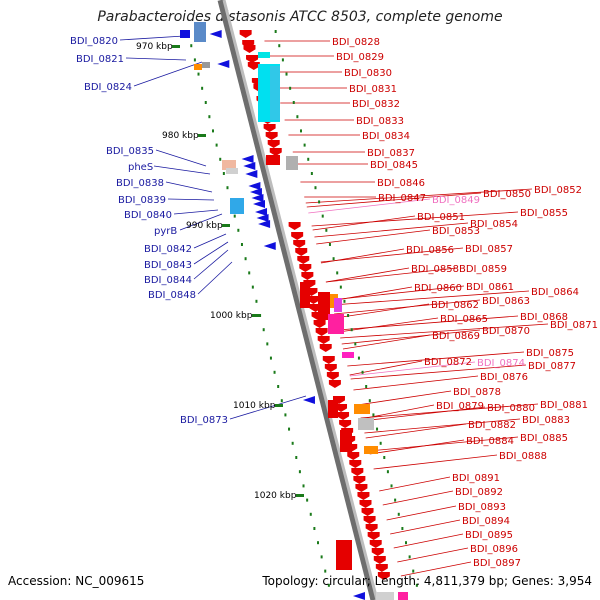 Image resolution: width=600 pixels, height=600 pixels. What do you see at coordinates (501, 363) in the screenshot?
I see `right-gene-label: BDI_0874` at bounding box center [501, 363].